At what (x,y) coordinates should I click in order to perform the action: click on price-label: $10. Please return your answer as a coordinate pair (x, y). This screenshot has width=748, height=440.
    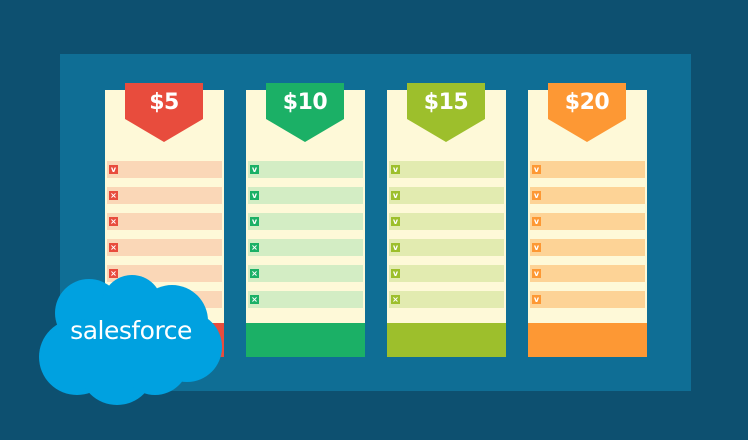
    Looking at the image, I should click on (305, 102).